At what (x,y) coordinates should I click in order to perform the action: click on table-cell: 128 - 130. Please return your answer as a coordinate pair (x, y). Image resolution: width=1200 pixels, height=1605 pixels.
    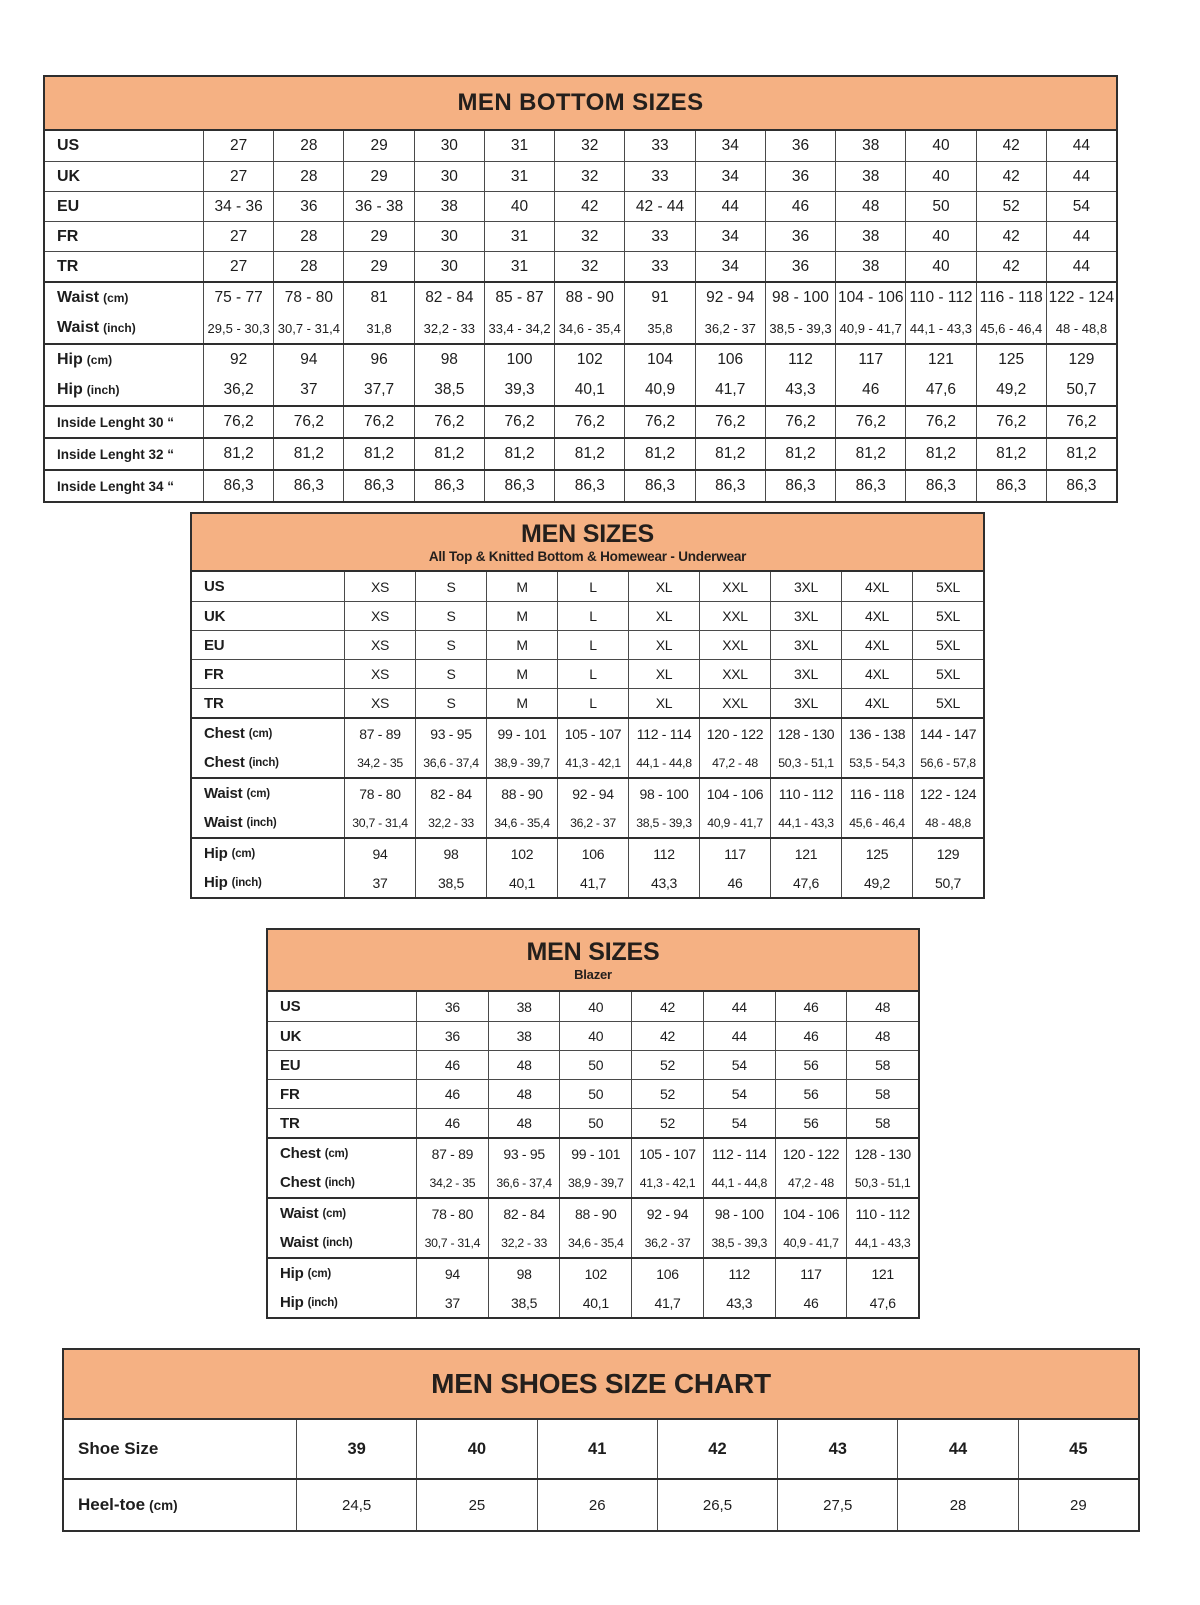
    Looking at the image, I should click on (882, 1153).